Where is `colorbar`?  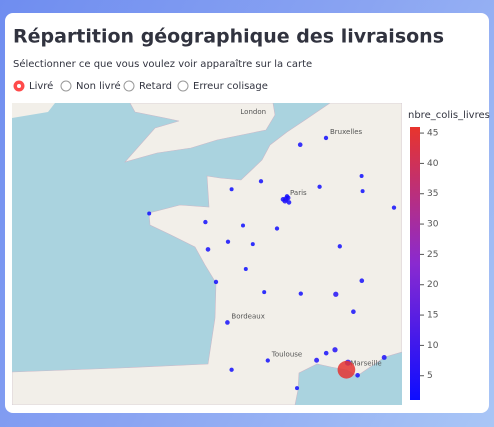 colorbar is located at coordinates (415, 263).